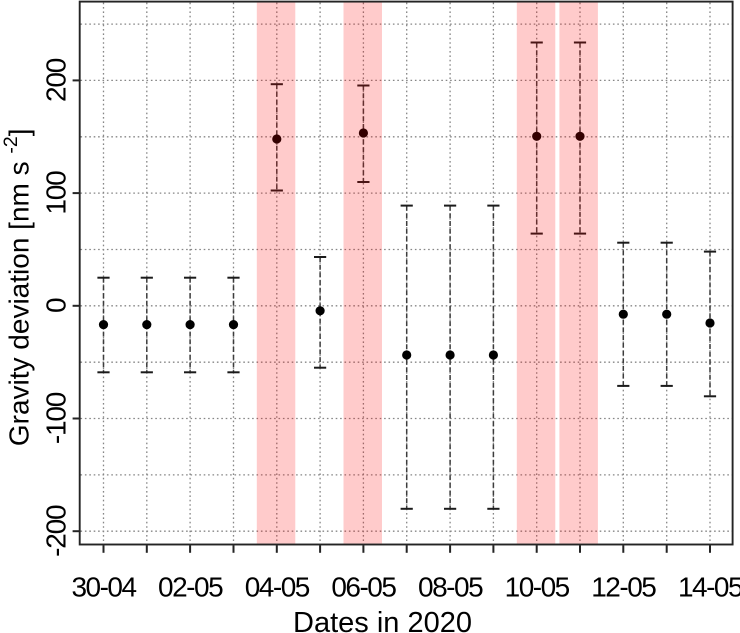  What do you see at coordinates (103, 586) in the screenshot?
I see `svg-text: 30-04` at bounding box center [103, 586].